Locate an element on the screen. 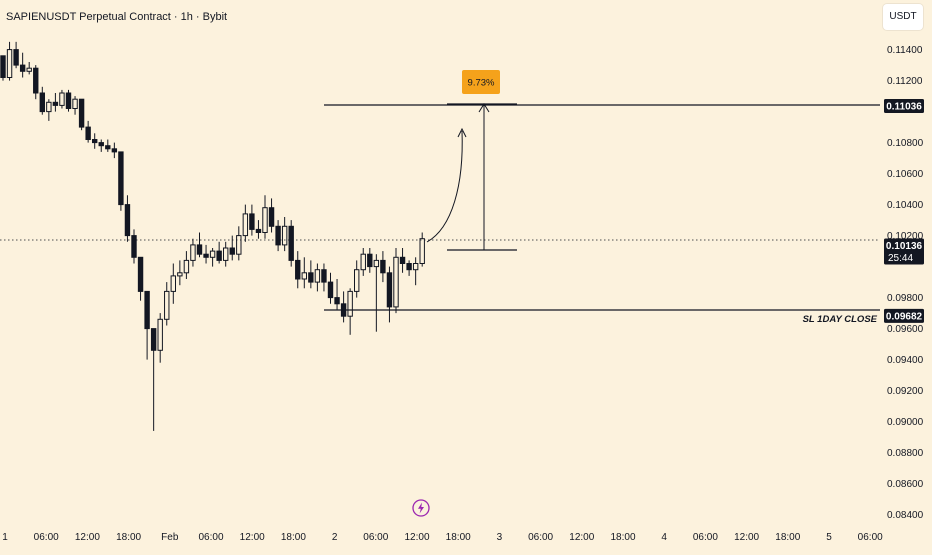 This screenshot has height=555, width=932. price-tick-label: 0.10400 is located at coordinates (905, 205).